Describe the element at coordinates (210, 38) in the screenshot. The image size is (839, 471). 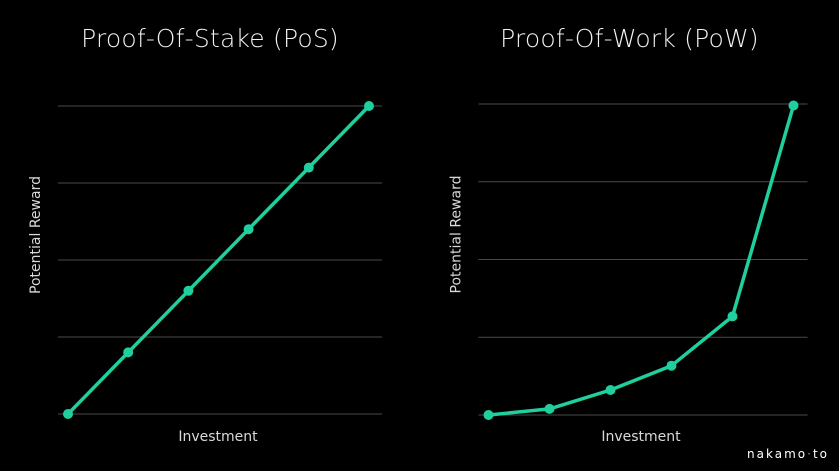
I see `chart-title: Proof-Of-Stake (PoS)` at that location.